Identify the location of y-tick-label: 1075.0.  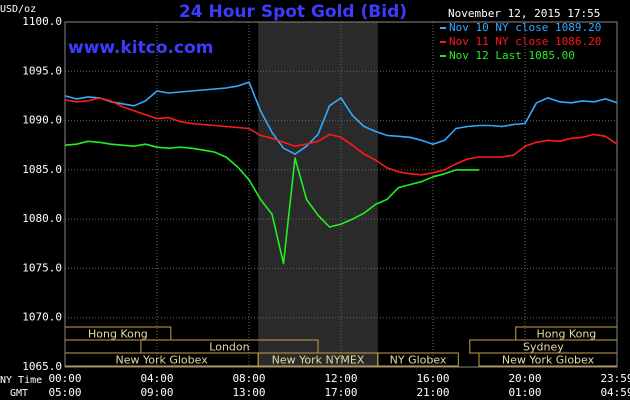
(42, 267).